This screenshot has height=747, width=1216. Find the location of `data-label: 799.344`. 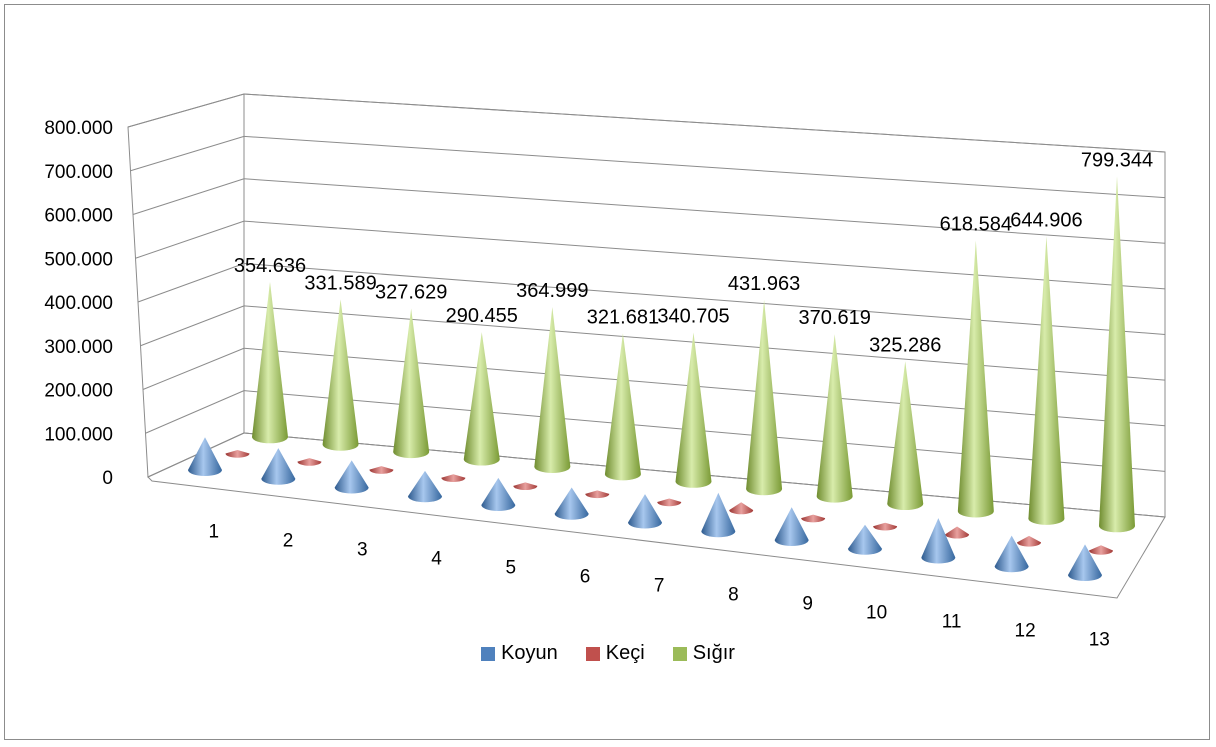

data-label: 799.344 is located at coordinates (1117, 160).